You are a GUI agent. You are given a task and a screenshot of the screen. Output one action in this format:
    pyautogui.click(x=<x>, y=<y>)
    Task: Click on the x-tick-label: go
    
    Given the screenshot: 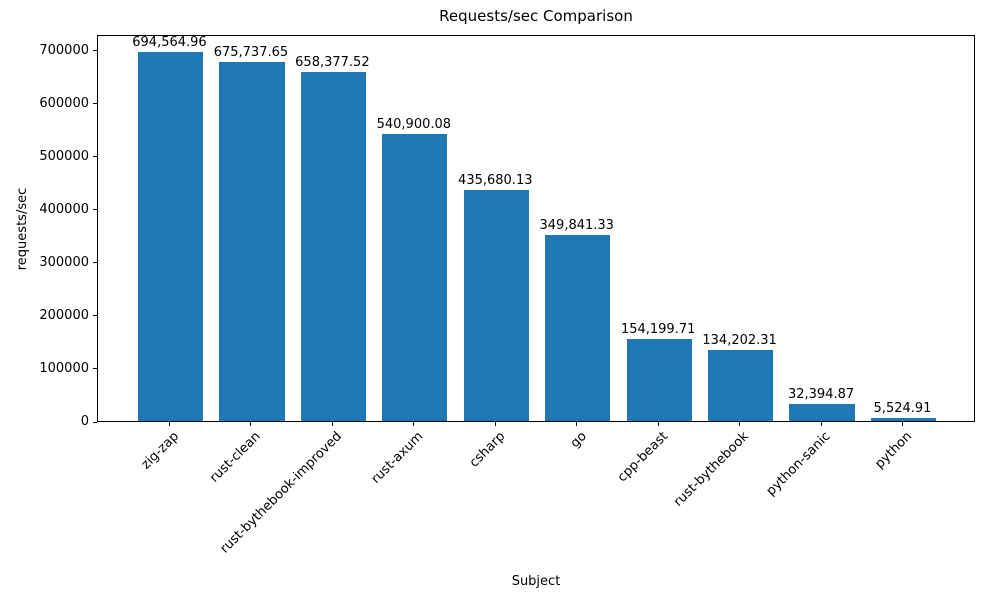 What is the action you would take?
    pyautogui.click(x=578, y=440)
    